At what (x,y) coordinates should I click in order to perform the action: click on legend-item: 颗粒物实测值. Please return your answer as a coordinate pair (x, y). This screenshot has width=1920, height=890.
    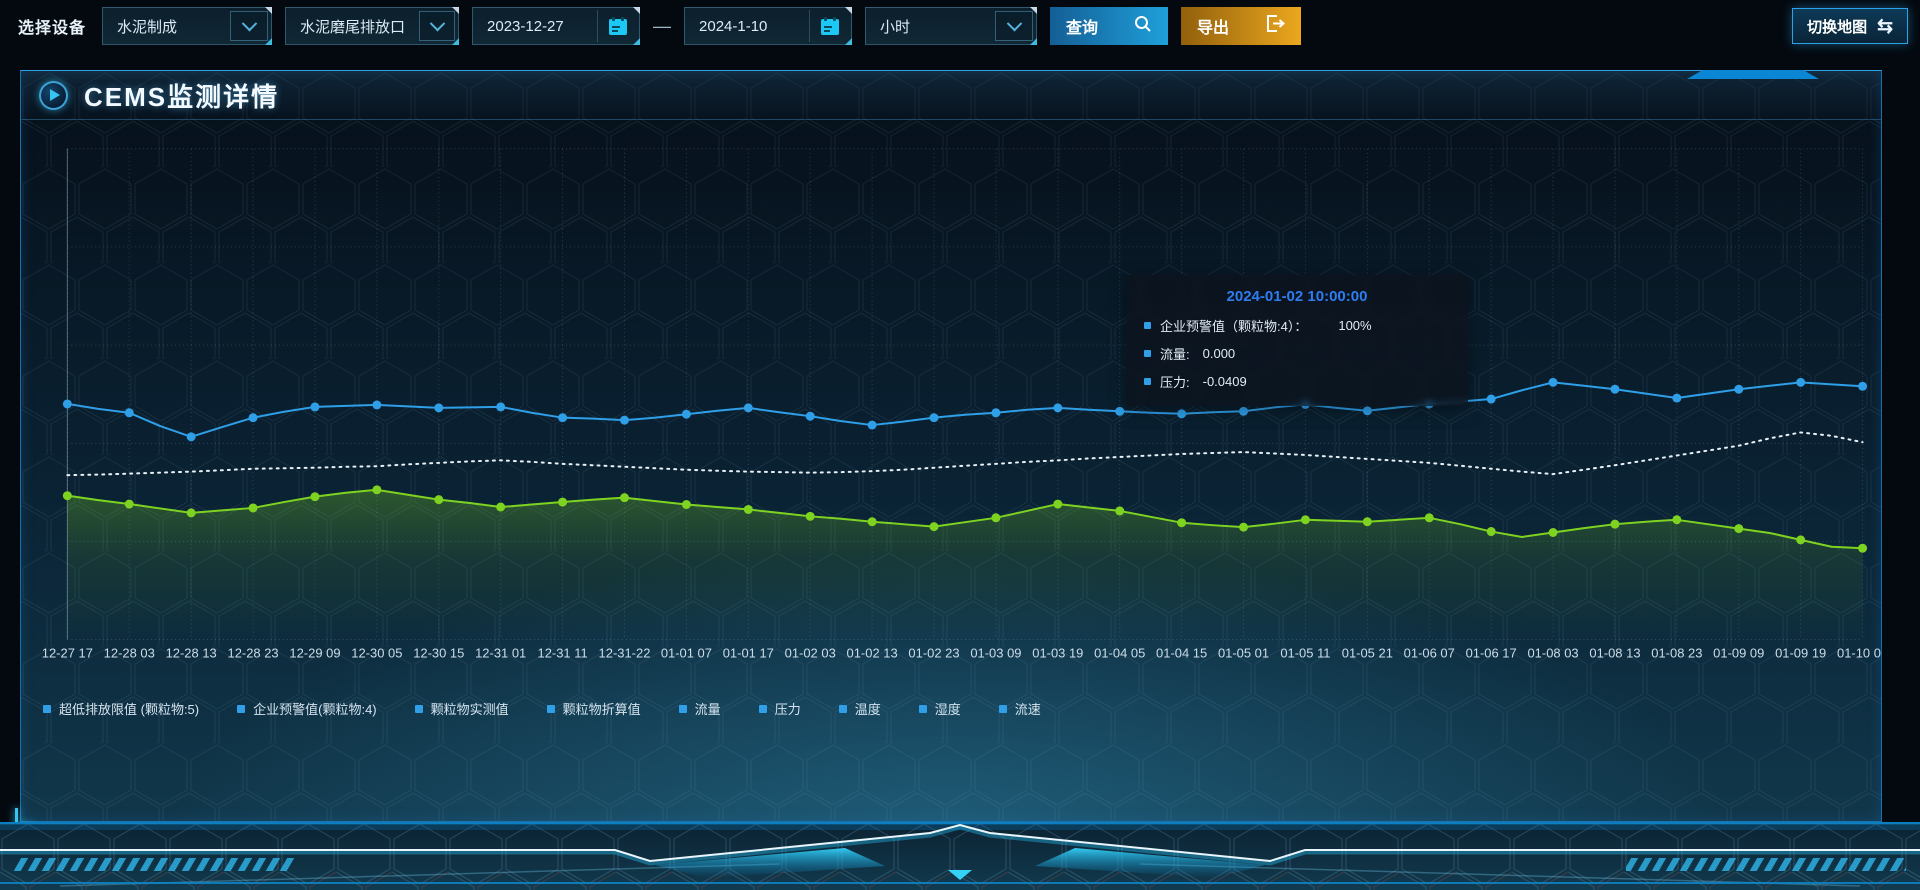
    Looking at the image, I should click on (461, 708).